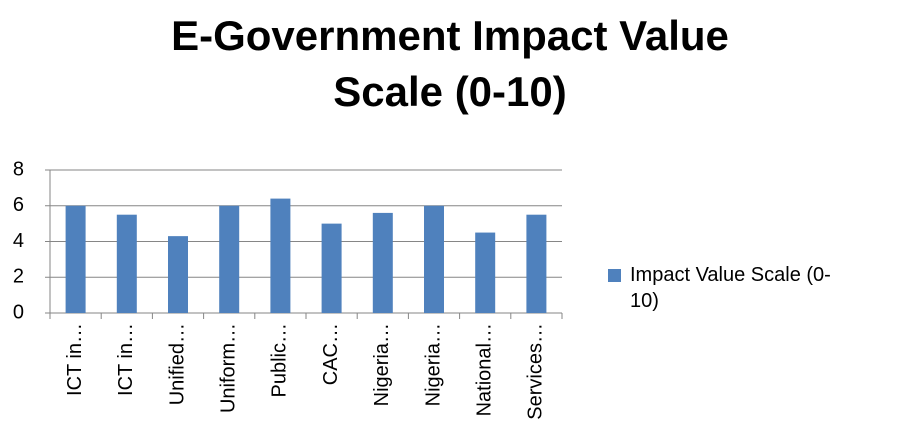 The image size is (907, 428). I want to click on y-tick-label: 4, so click(18, 241).